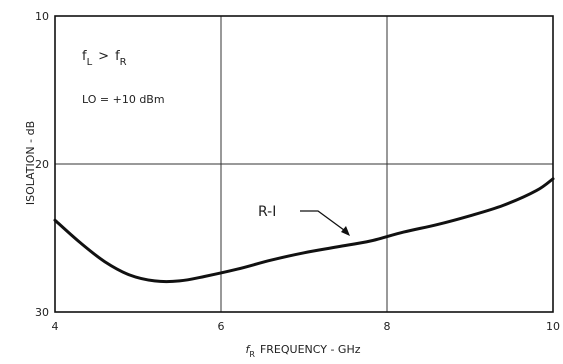 This screenshot has height=364, width=563. What do you see at coordinates (123, 99) in the screenshot?
I see `lo-level-annotation: LO = +10 dBm` at bounding box center [123, 99].